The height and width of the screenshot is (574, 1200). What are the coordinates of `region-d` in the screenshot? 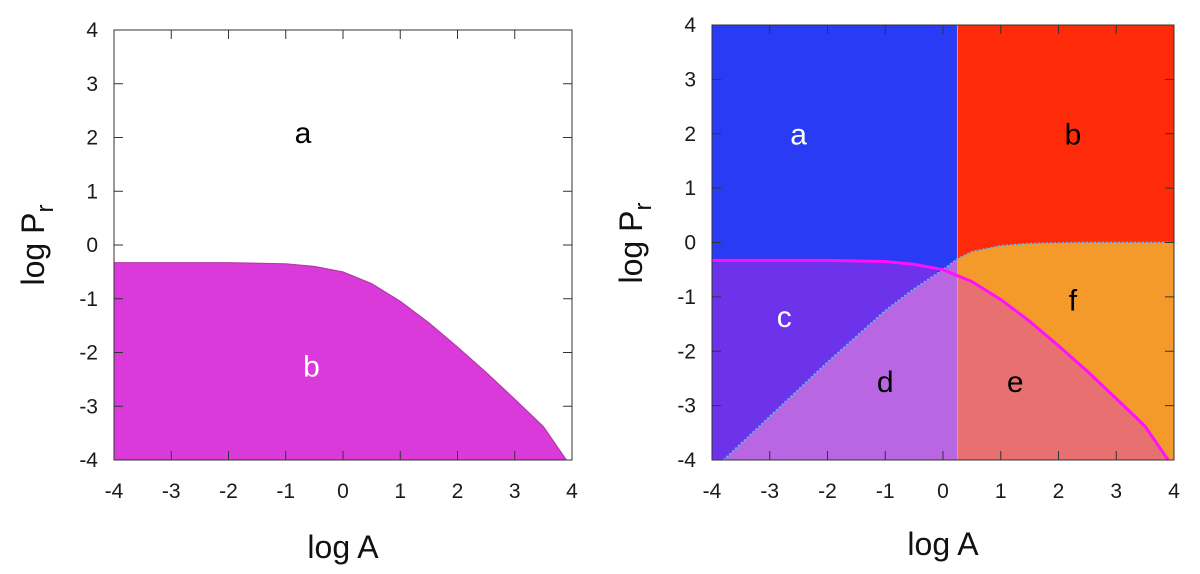 It's located at (840, 359).